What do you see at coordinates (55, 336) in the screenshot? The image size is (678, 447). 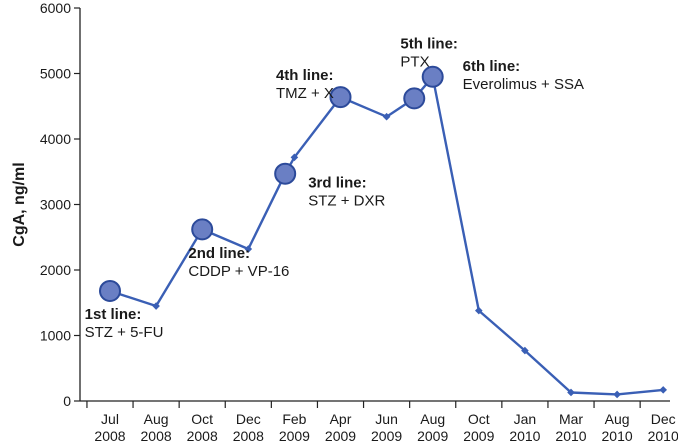 I see `y-tick-label: 1000` at bounding box center [55, 336].